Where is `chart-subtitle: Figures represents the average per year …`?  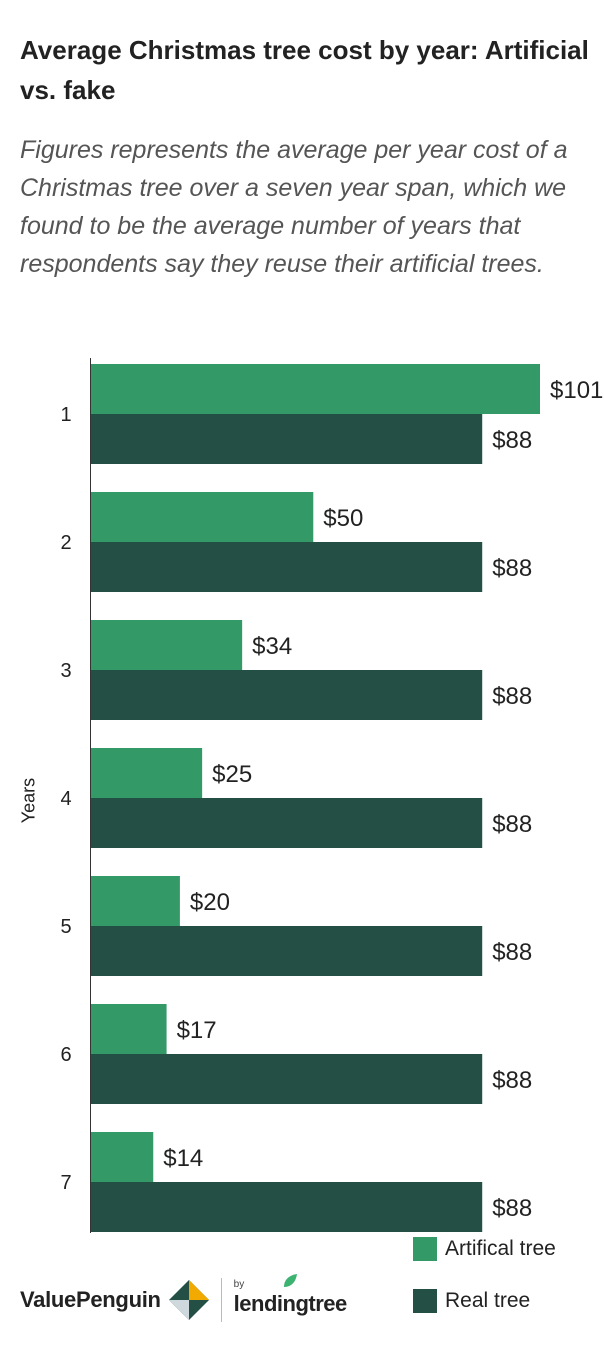
chart-subtitle: Figures represents the average per year … is located at coordinates (294, 207).